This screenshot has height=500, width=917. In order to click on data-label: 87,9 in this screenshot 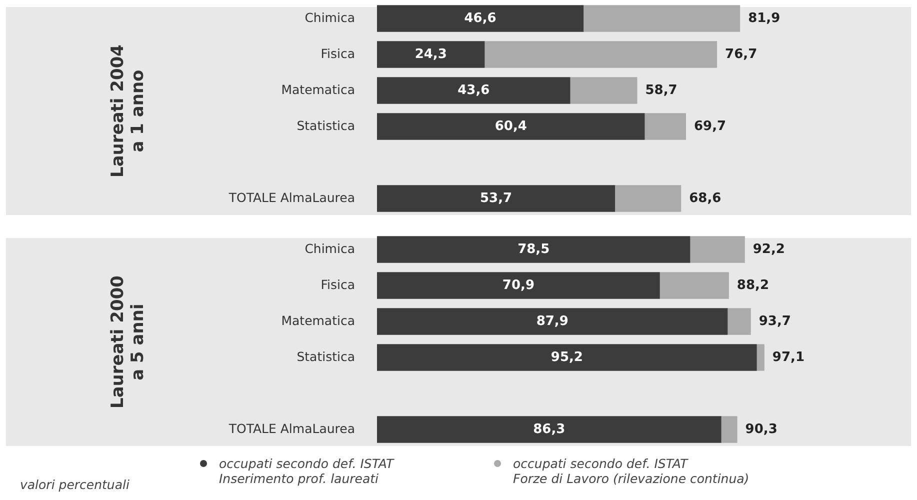, I will do `click(552, 321)`.